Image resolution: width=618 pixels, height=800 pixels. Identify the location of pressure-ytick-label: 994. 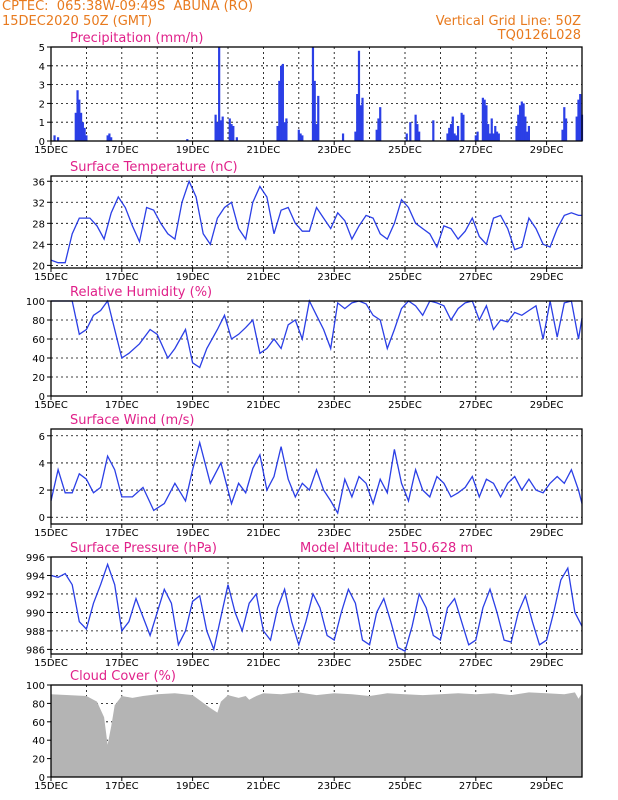
(35, 576).